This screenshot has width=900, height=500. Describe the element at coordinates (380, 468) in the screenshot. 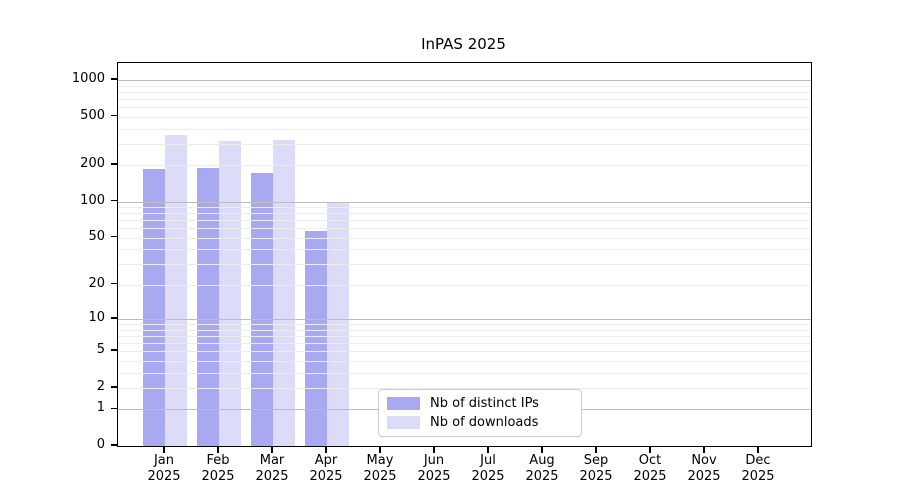

I see `x-tick-label: May 2025` at that location.